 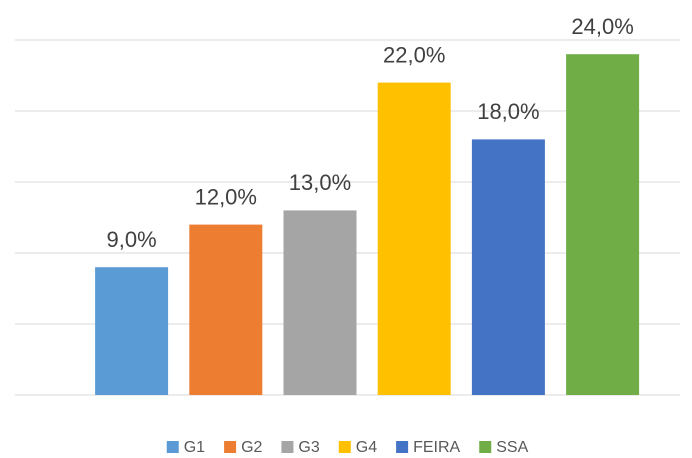 What do you see at coordinates (320, 182) in the screenshot?
I see `value-label: 13,0%` at bounding box center [320, 182].